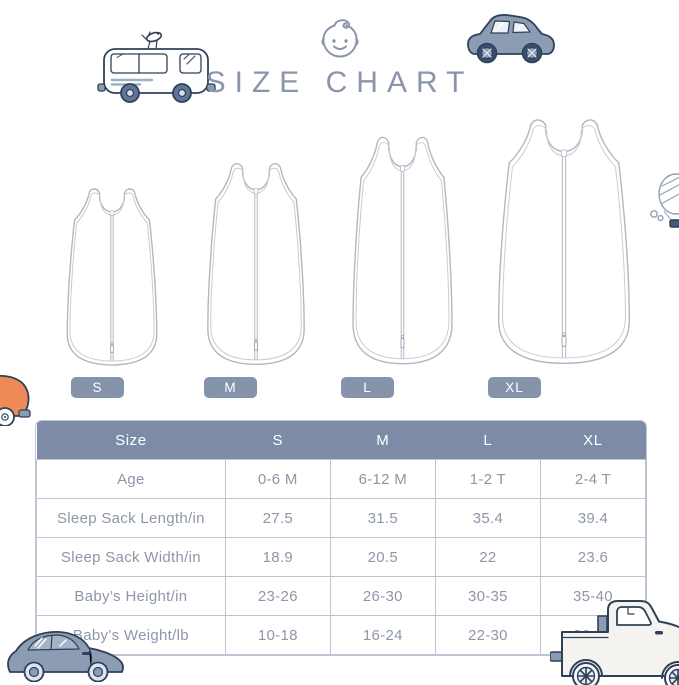 The image size is (679, 685). Describe the element at coordinates (277, 596) in the screenshot. I see `cell-value: 23-26` at that location.